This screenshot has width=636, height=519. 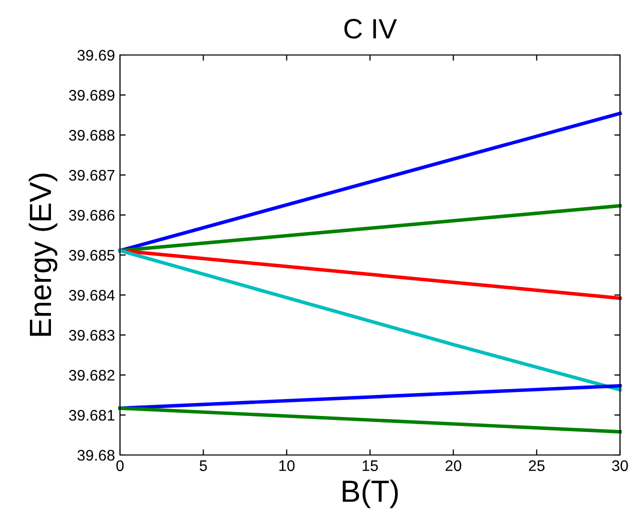 I want to click on x-tick-label: 10, so click(x=287, y=466).